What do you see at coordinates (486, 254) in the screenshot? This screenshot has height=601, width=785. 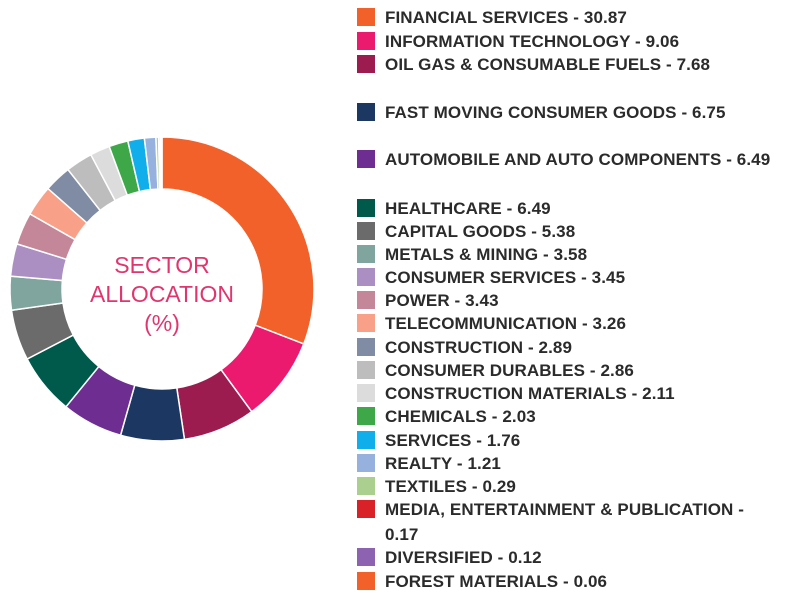 I see `legend-label: METALS & MINING - 3.58` at bounding box center [486, 254].